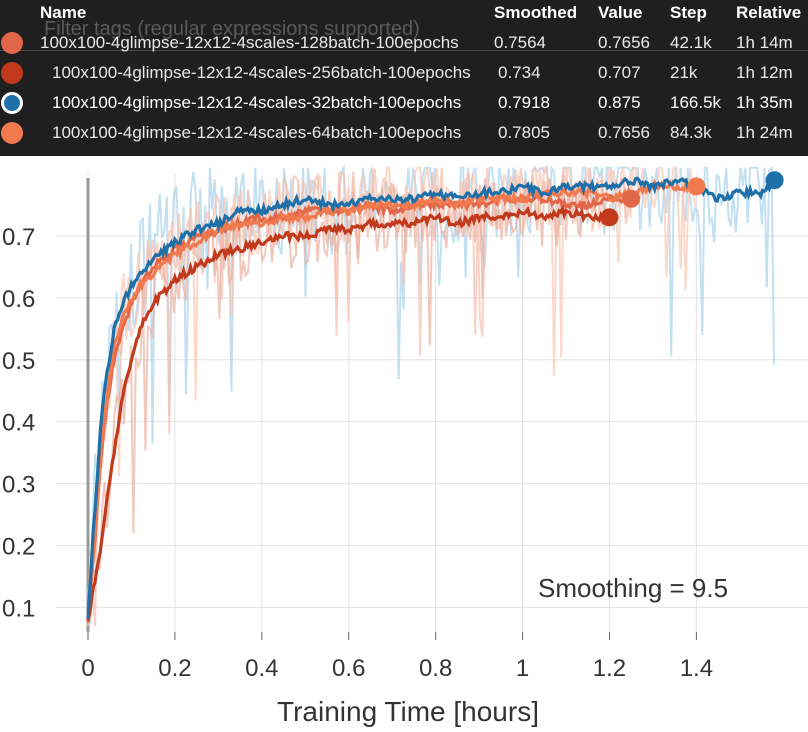 The width and height of the screenshot is (808, 732). Describe the element at coordinates (18, 608) in the screenshot. I see `y-tick-label: 0.1` at that location.